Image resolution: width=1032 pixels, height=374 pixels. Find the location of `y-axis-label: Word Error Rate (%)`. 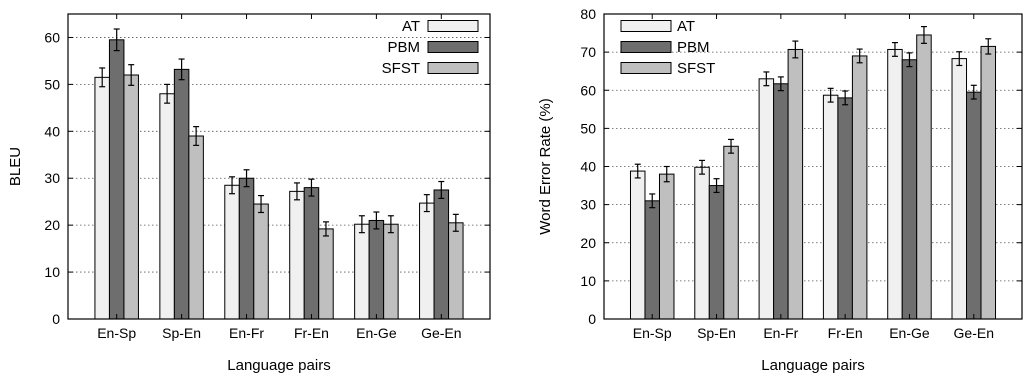

y-axis-label: Word Error Rate (%) is located at coordinates (545, 166).